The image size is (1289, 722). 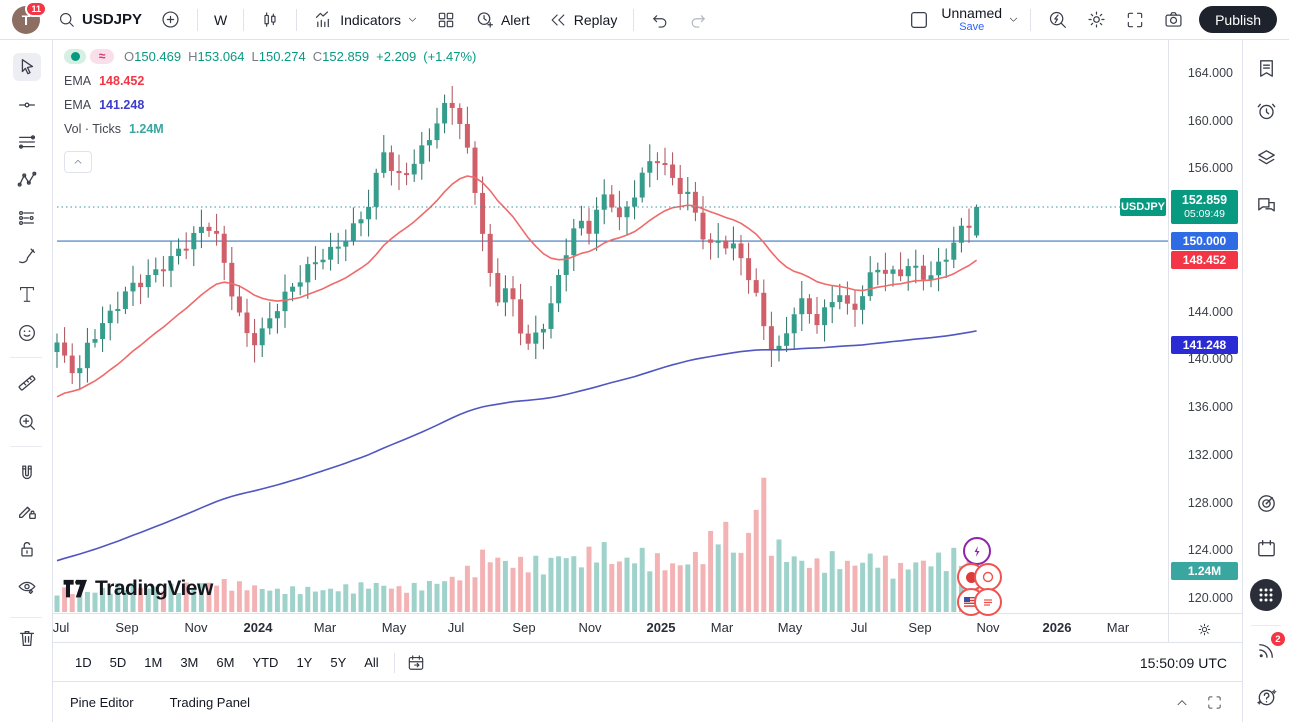 I want to click on alerts-icon, so click(x=1266, y=111).